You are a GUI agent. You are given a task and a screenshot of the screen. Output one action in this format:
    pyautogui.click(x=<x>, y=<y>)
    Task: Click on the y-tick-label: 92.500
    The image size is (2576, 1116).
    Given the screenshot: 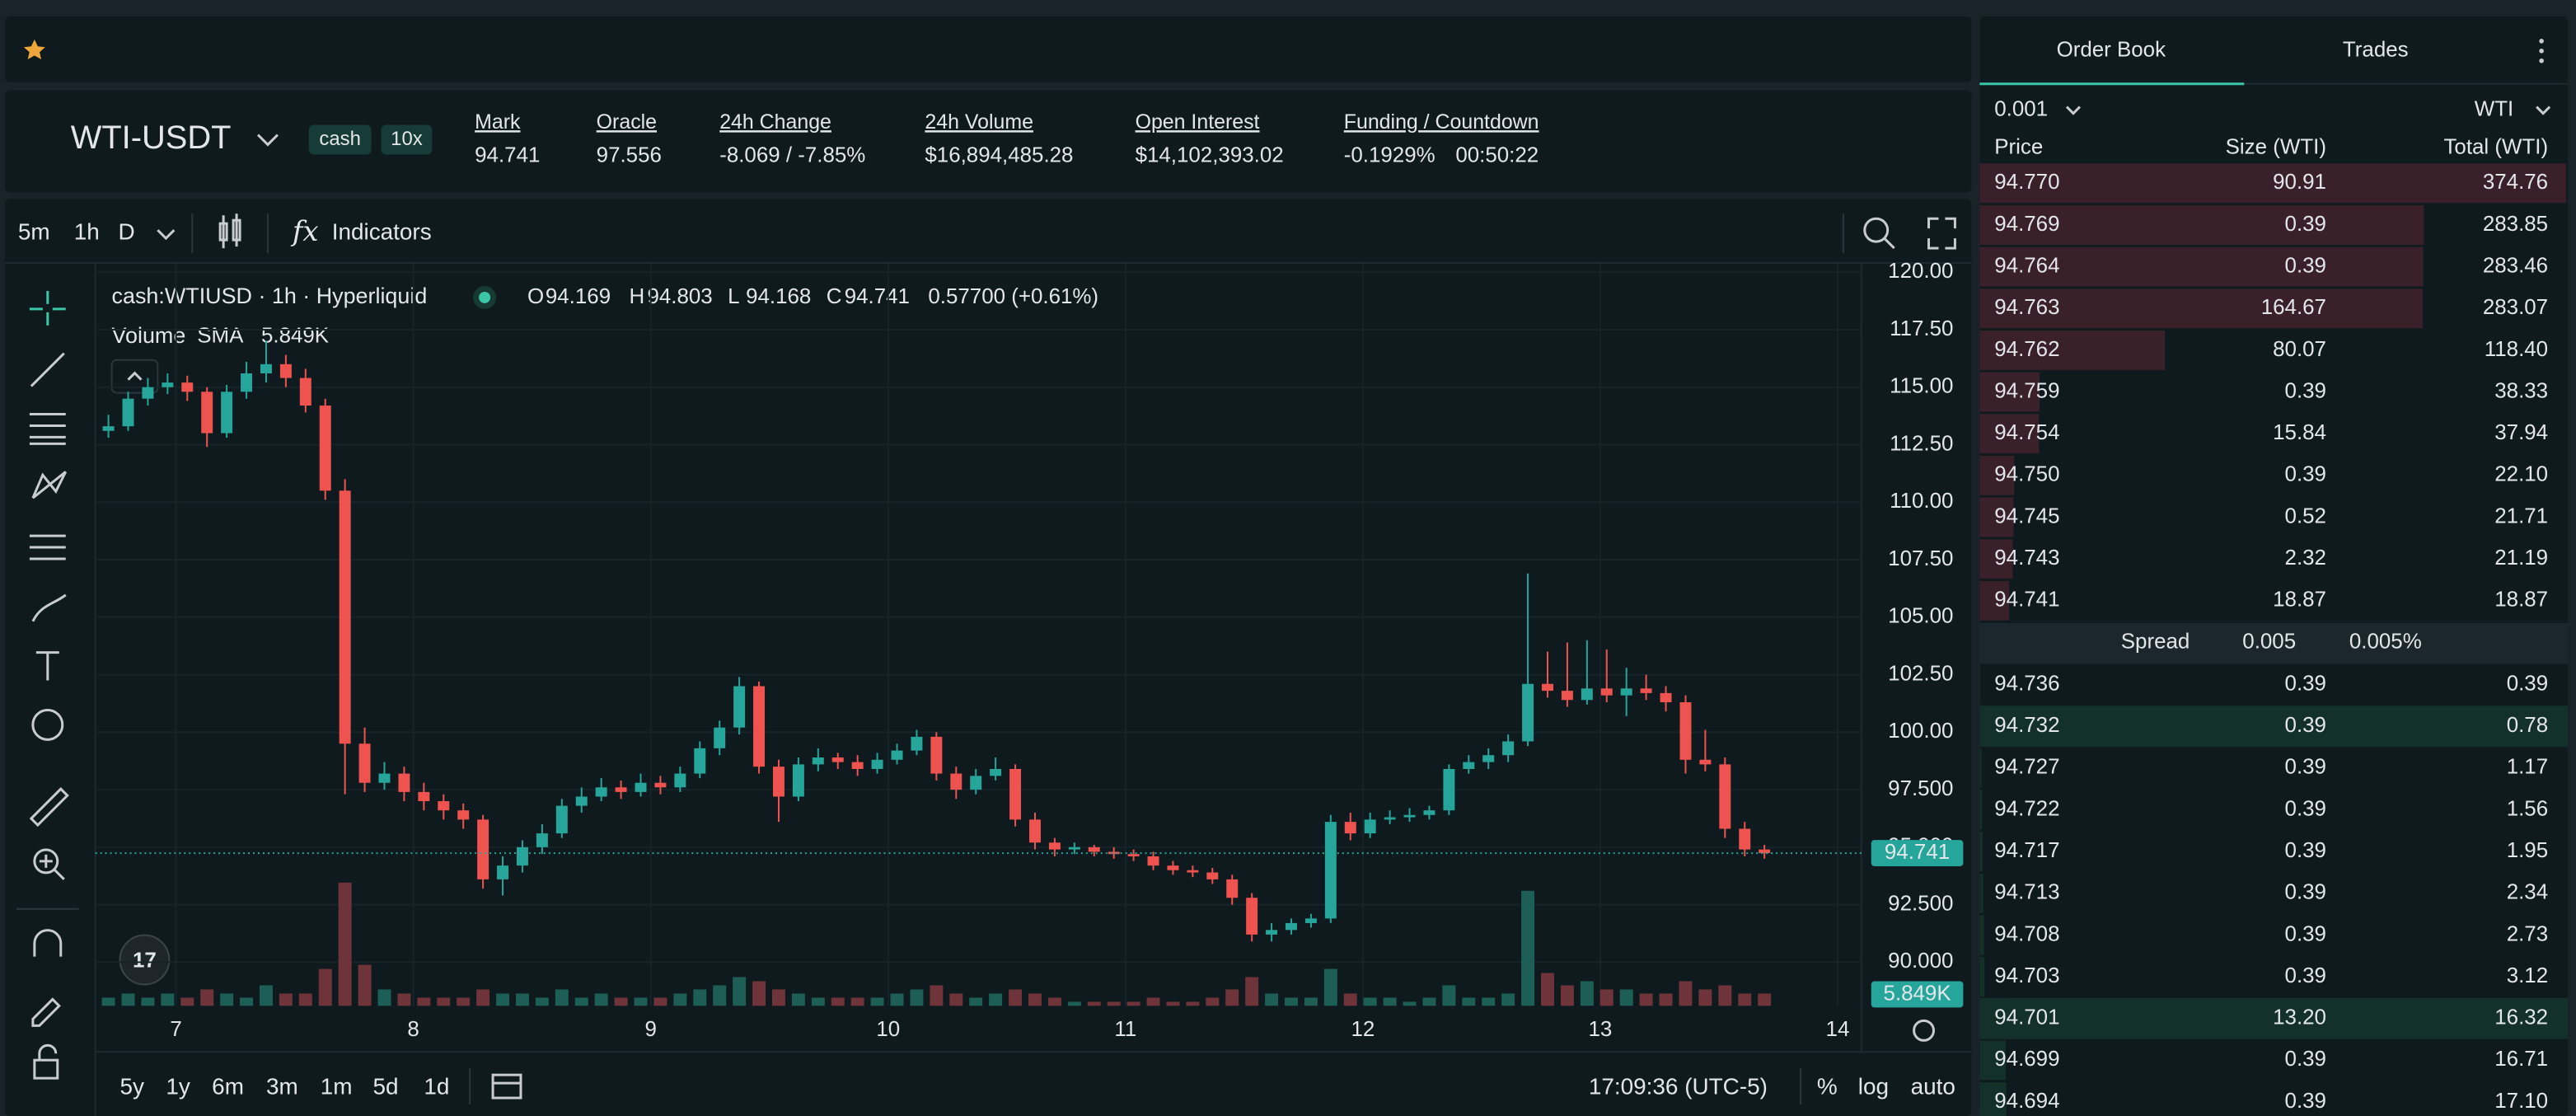 What is the action you would take?
    pyautogui.click(x=1920, y=903)
    